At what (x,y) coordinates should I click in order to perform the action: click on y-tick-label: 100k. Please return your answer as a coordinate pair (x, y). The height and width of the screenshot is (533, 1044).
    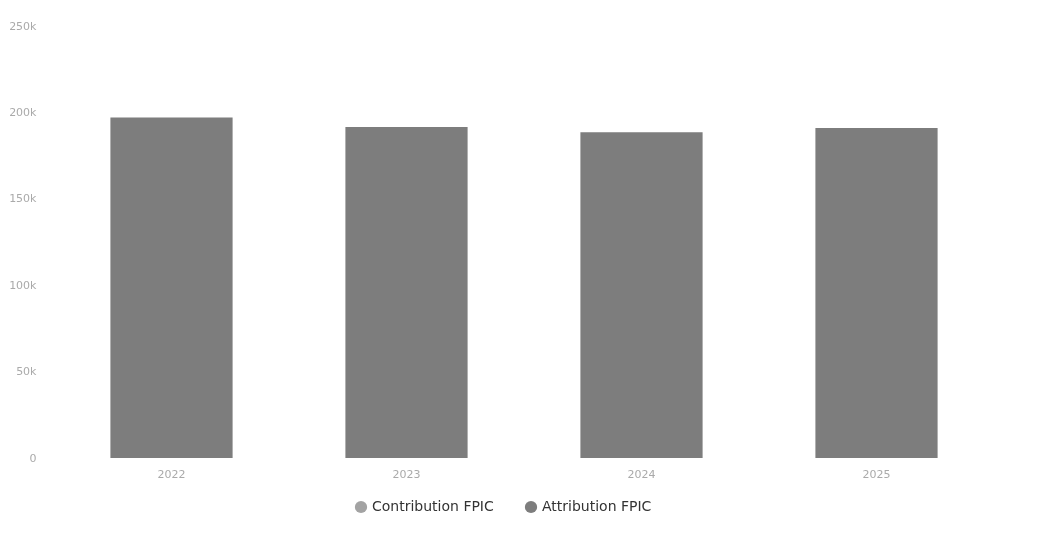
    Looking at the image, I should click on (23, 285).